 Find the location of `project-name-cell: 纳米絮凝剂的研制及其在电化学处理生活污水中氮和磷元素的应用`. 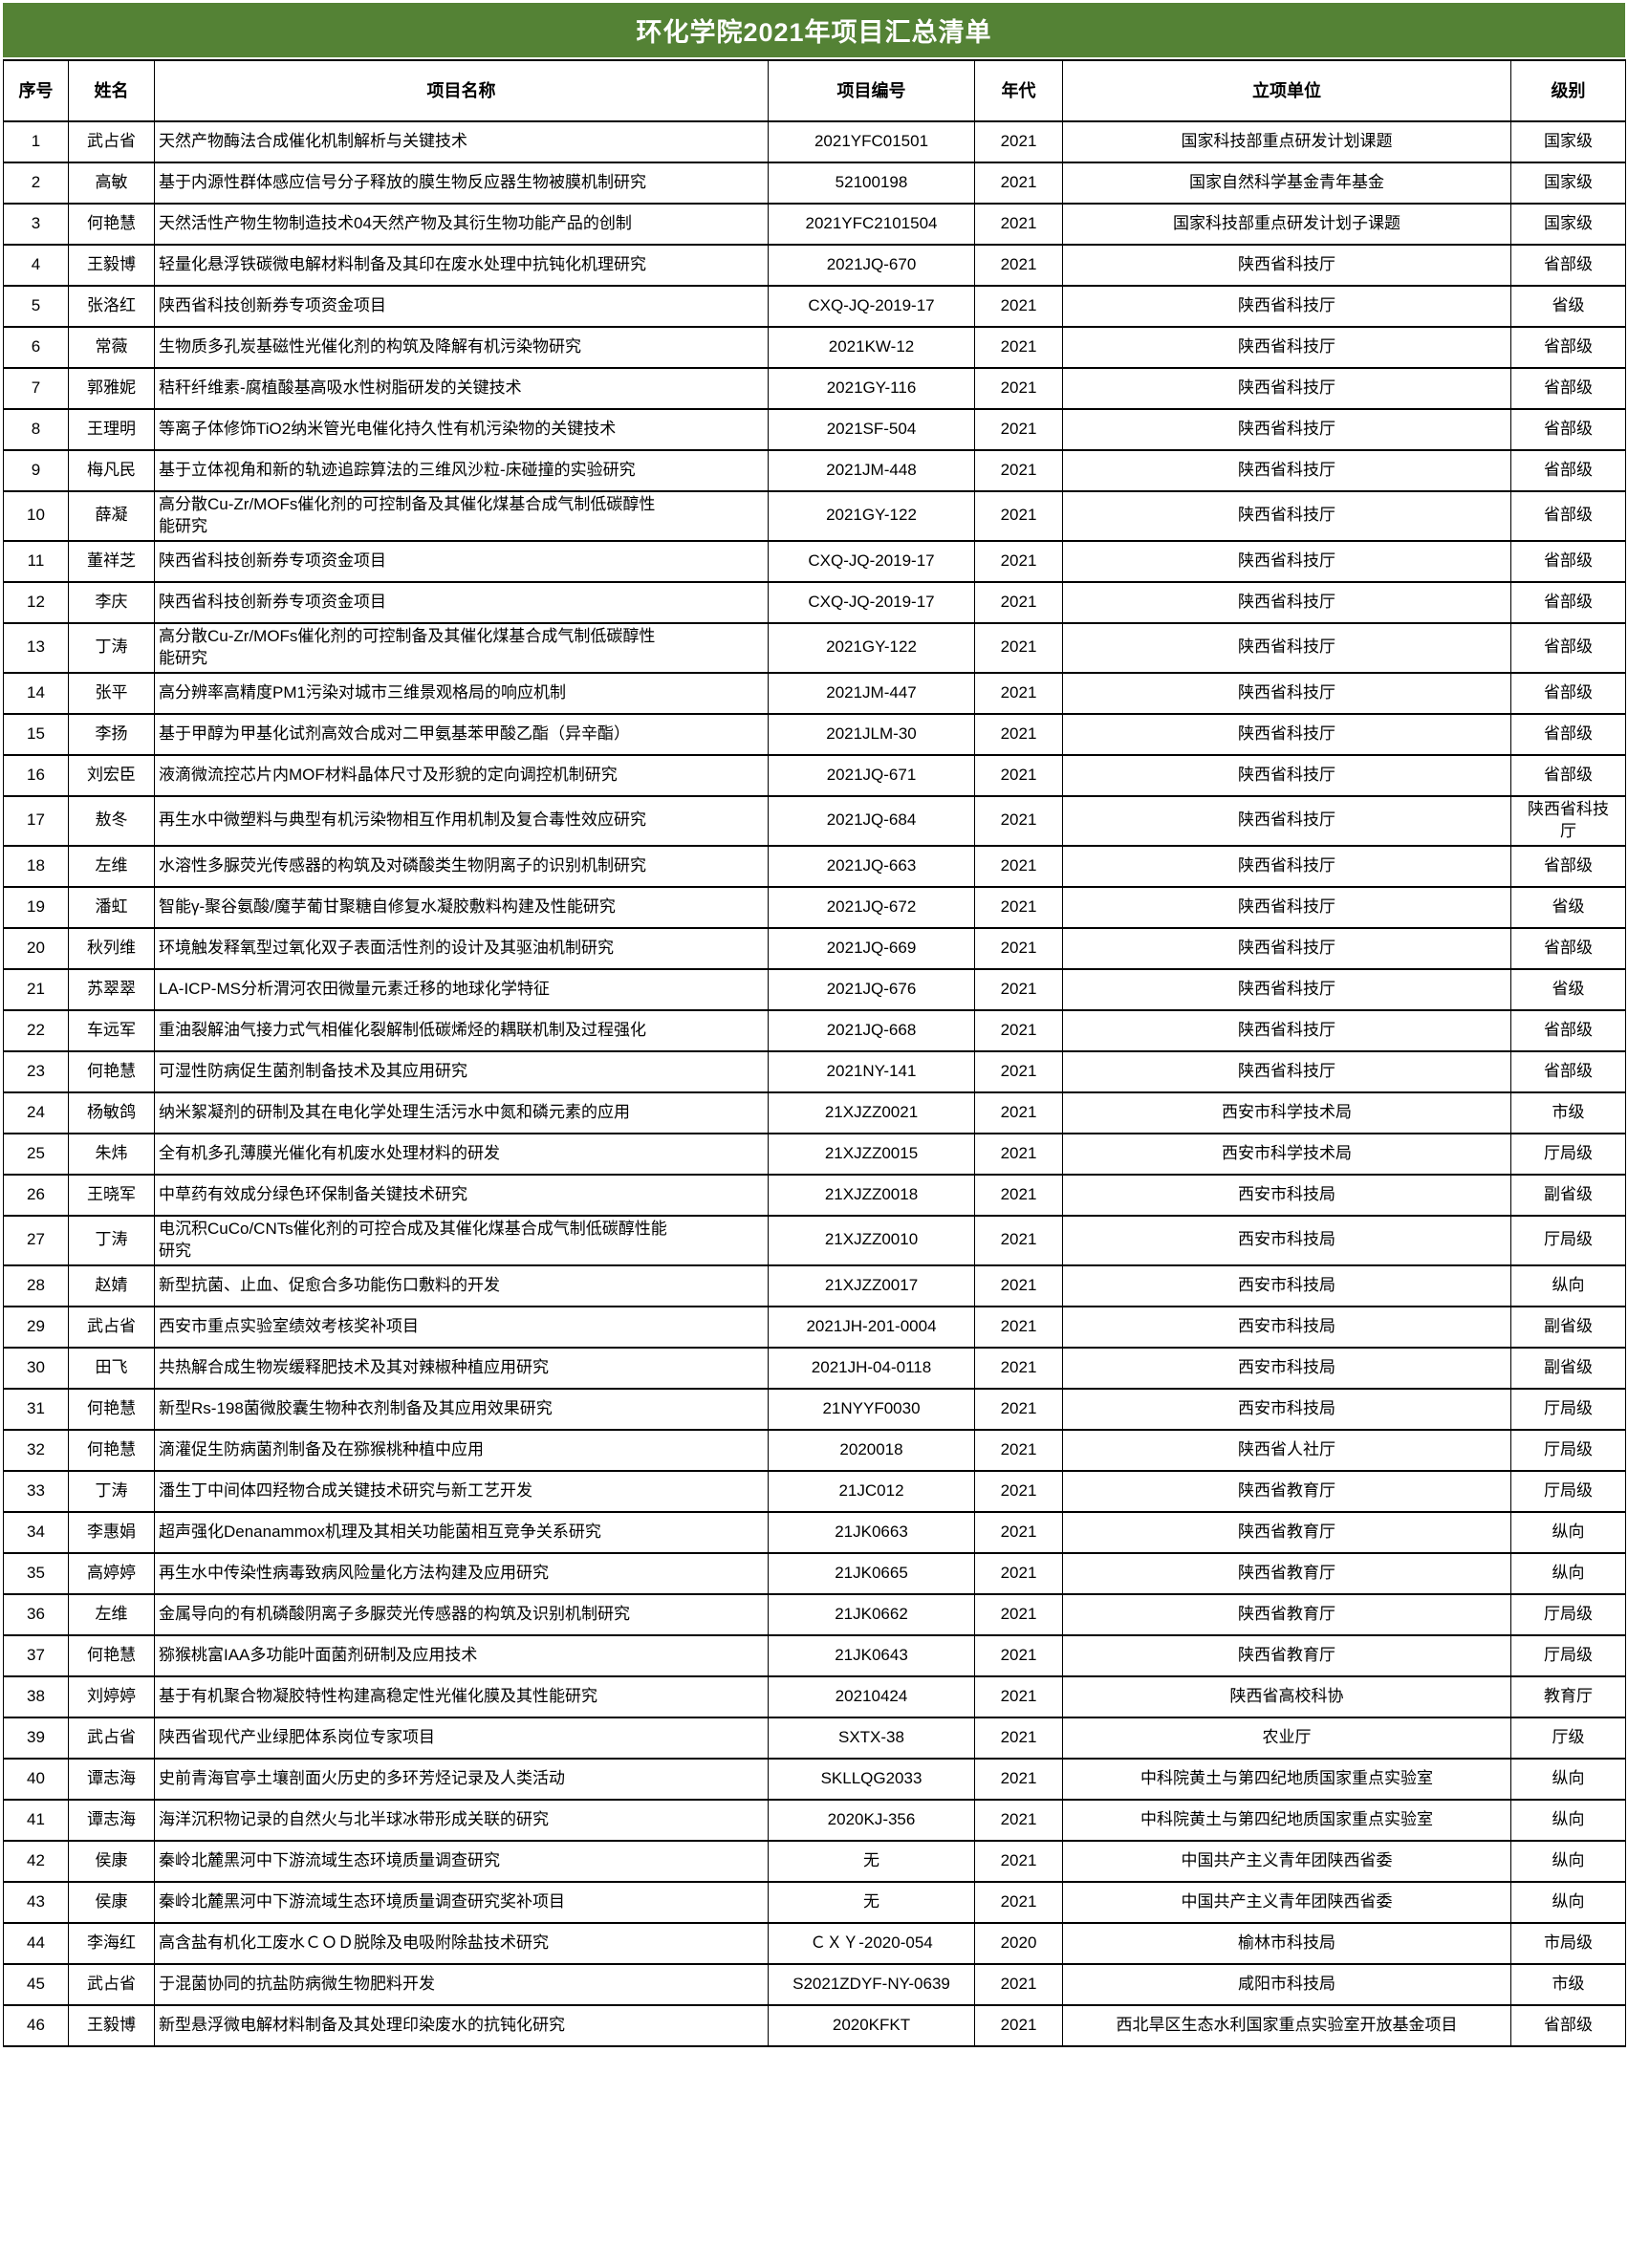

project-name-cell: 纳米絮凝剂的研制及其在电化学处理生活污水中氮和磷元素的应用 is located at coordinates (461, 1112).